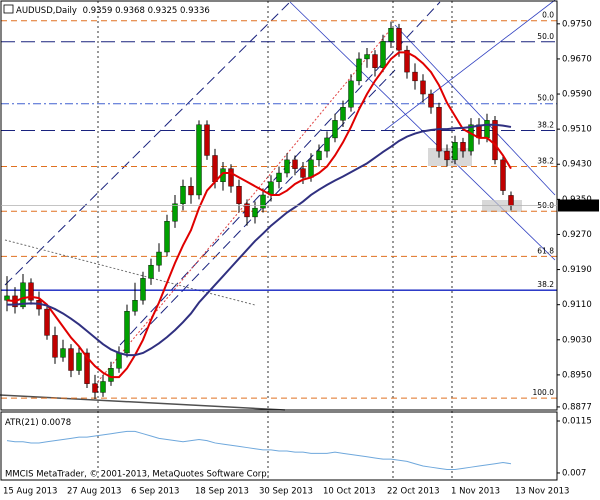 The height and width of the screenshot is (500, 600). Describe the element at coordinates (545, 250) in the screenshot. I see `level-label: 61.8` at that location.